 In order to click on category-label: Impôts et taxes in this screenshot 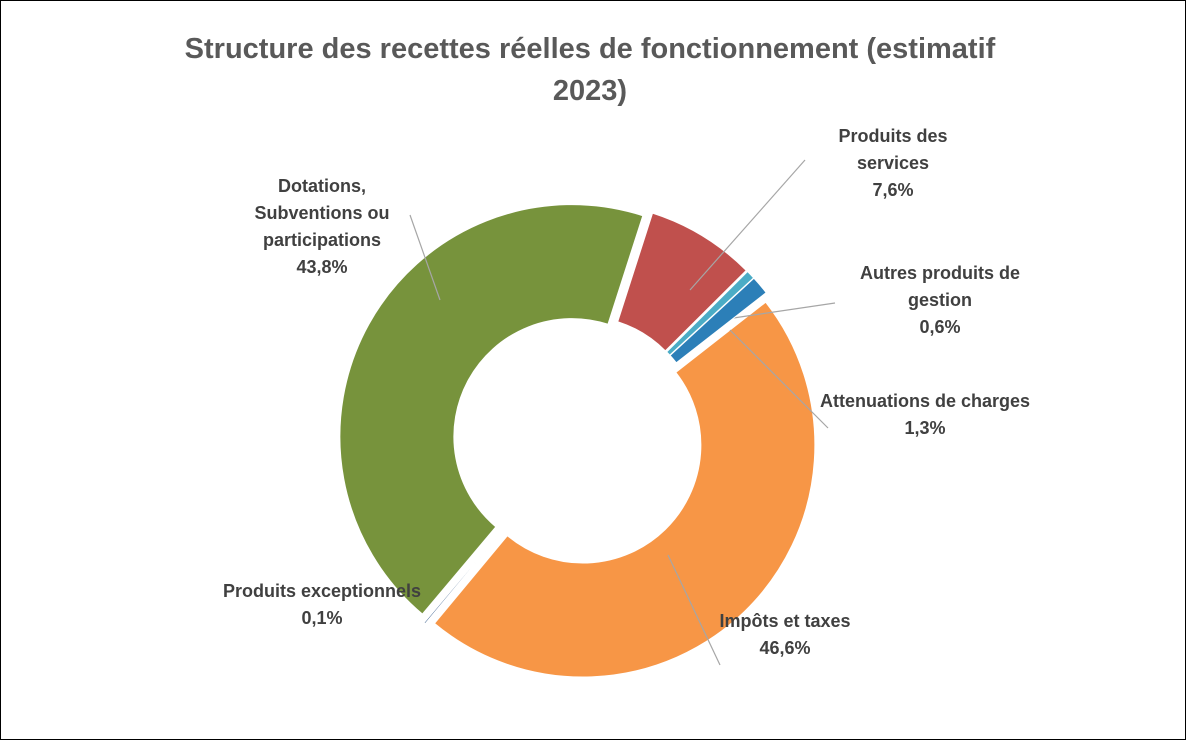, I will do `click(785, 621)`.